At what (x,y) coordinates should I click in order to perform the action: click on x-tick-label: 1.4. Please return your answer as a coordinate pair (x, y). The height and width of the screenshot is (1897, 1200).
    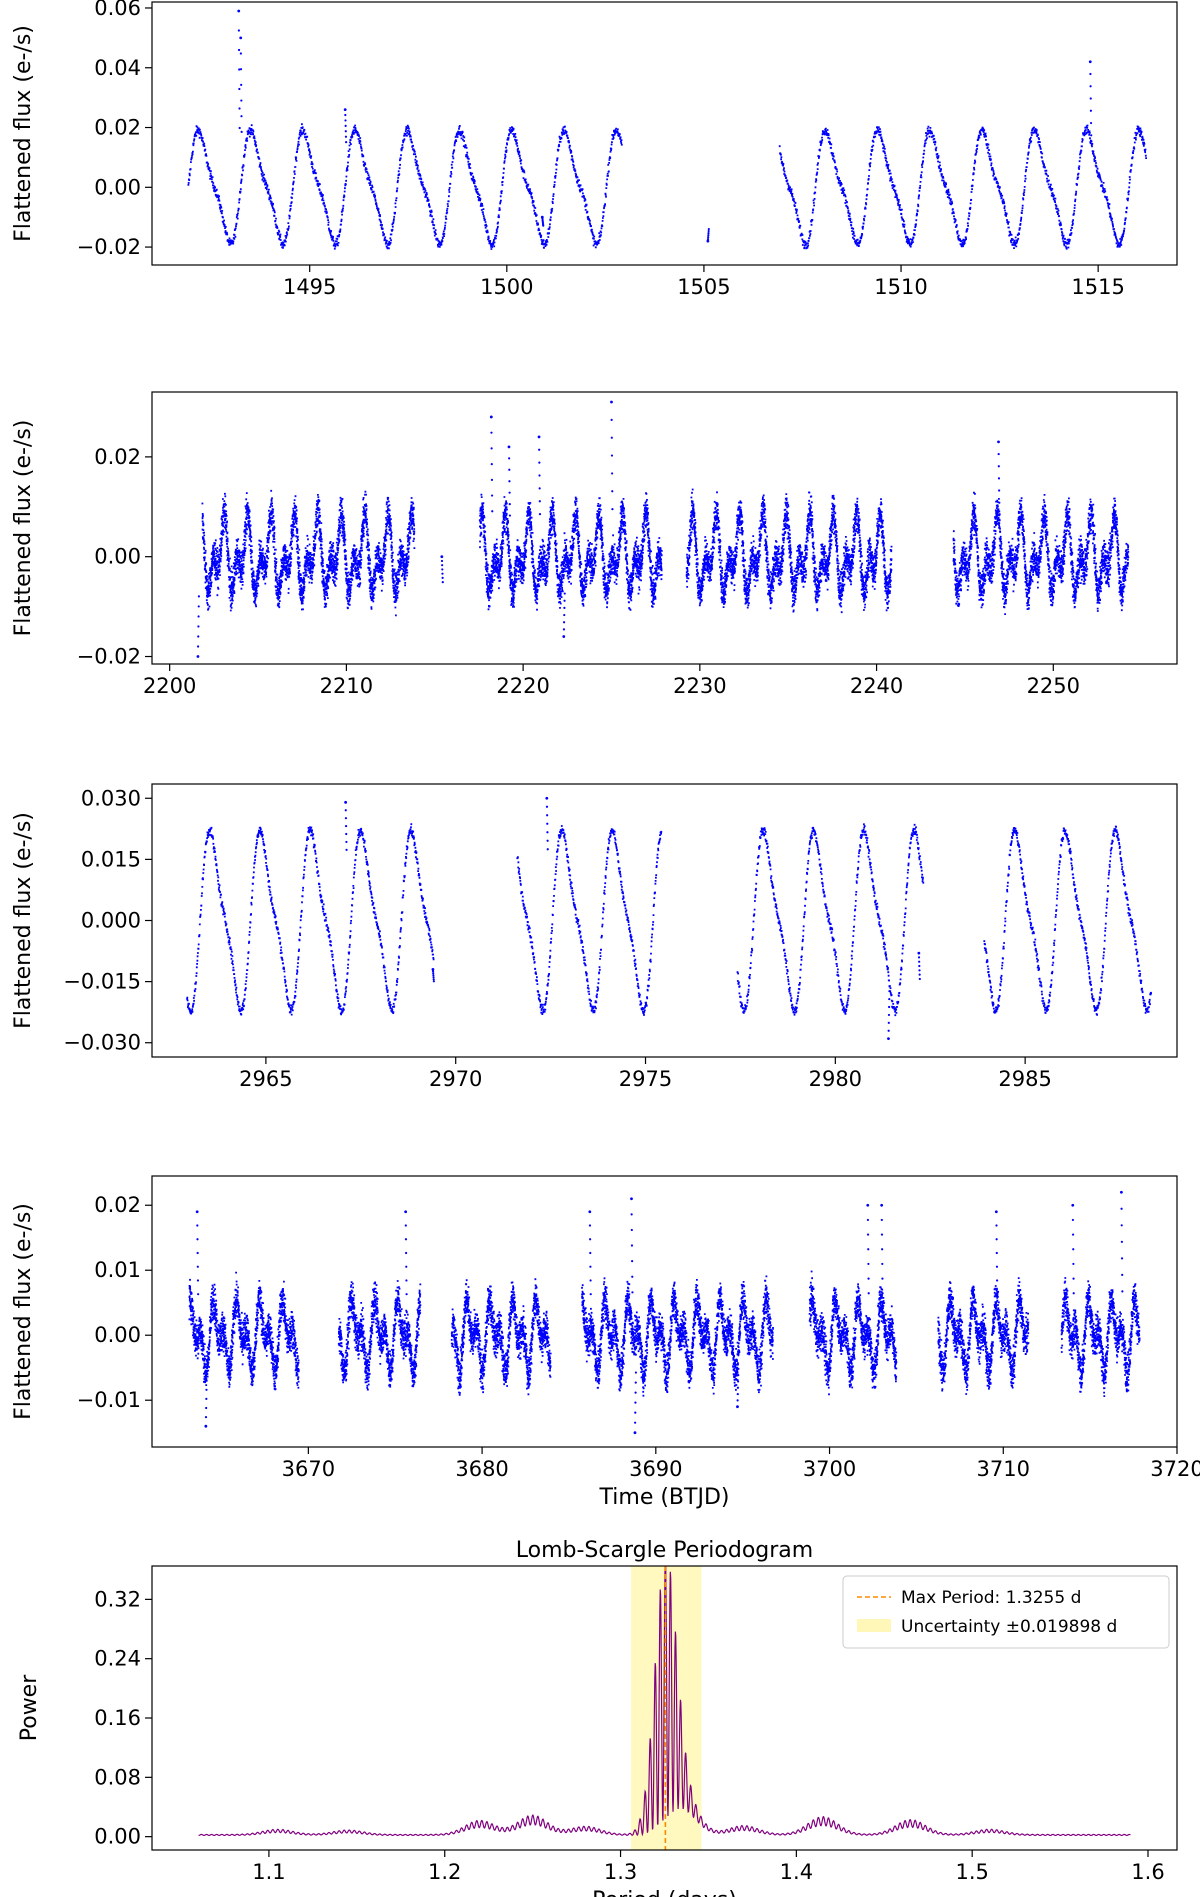
    Looking at the image, I should click on (796, 1872).